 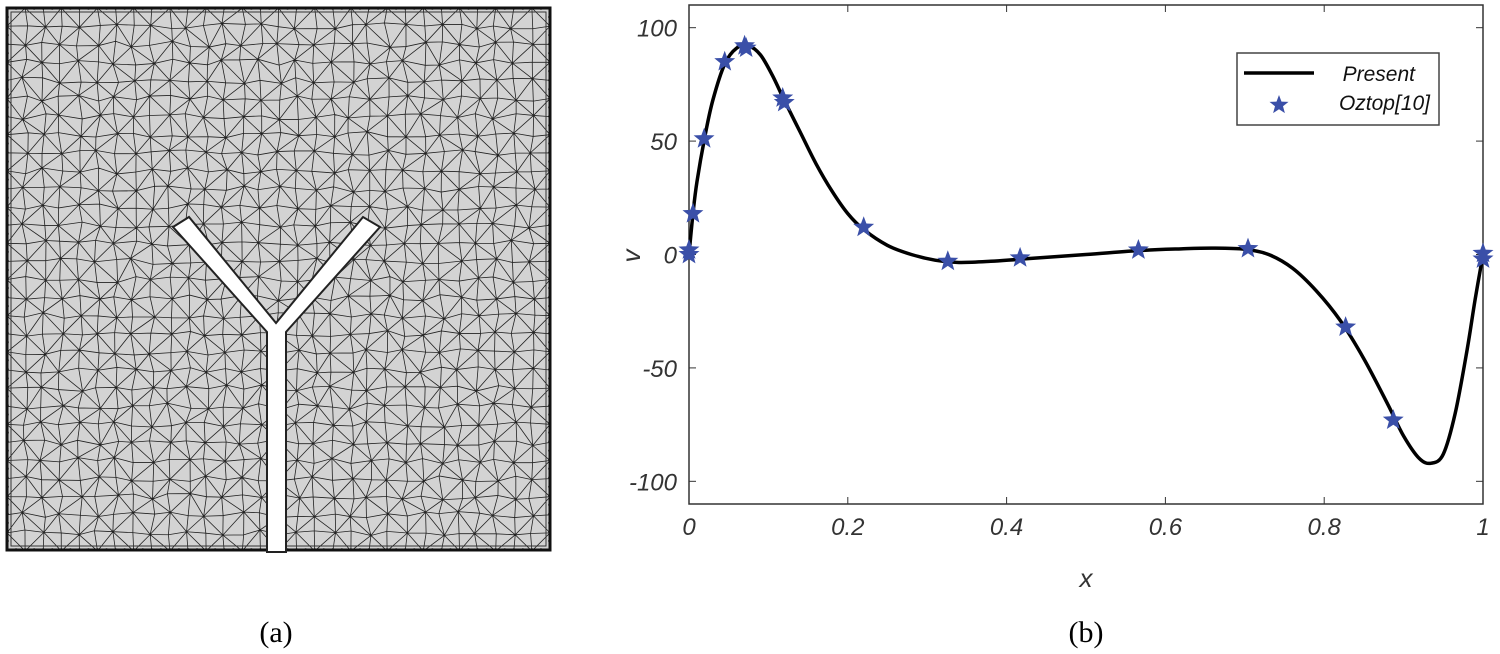 I want to click on legend-label-oztop: Oztop[10], so click(x=1385, y=103).